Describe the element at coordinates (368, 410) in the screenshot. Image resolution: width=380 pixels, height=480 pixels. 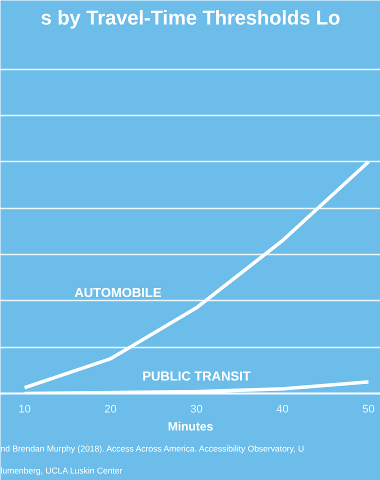
I see `x-tick-label: 50` at that location.